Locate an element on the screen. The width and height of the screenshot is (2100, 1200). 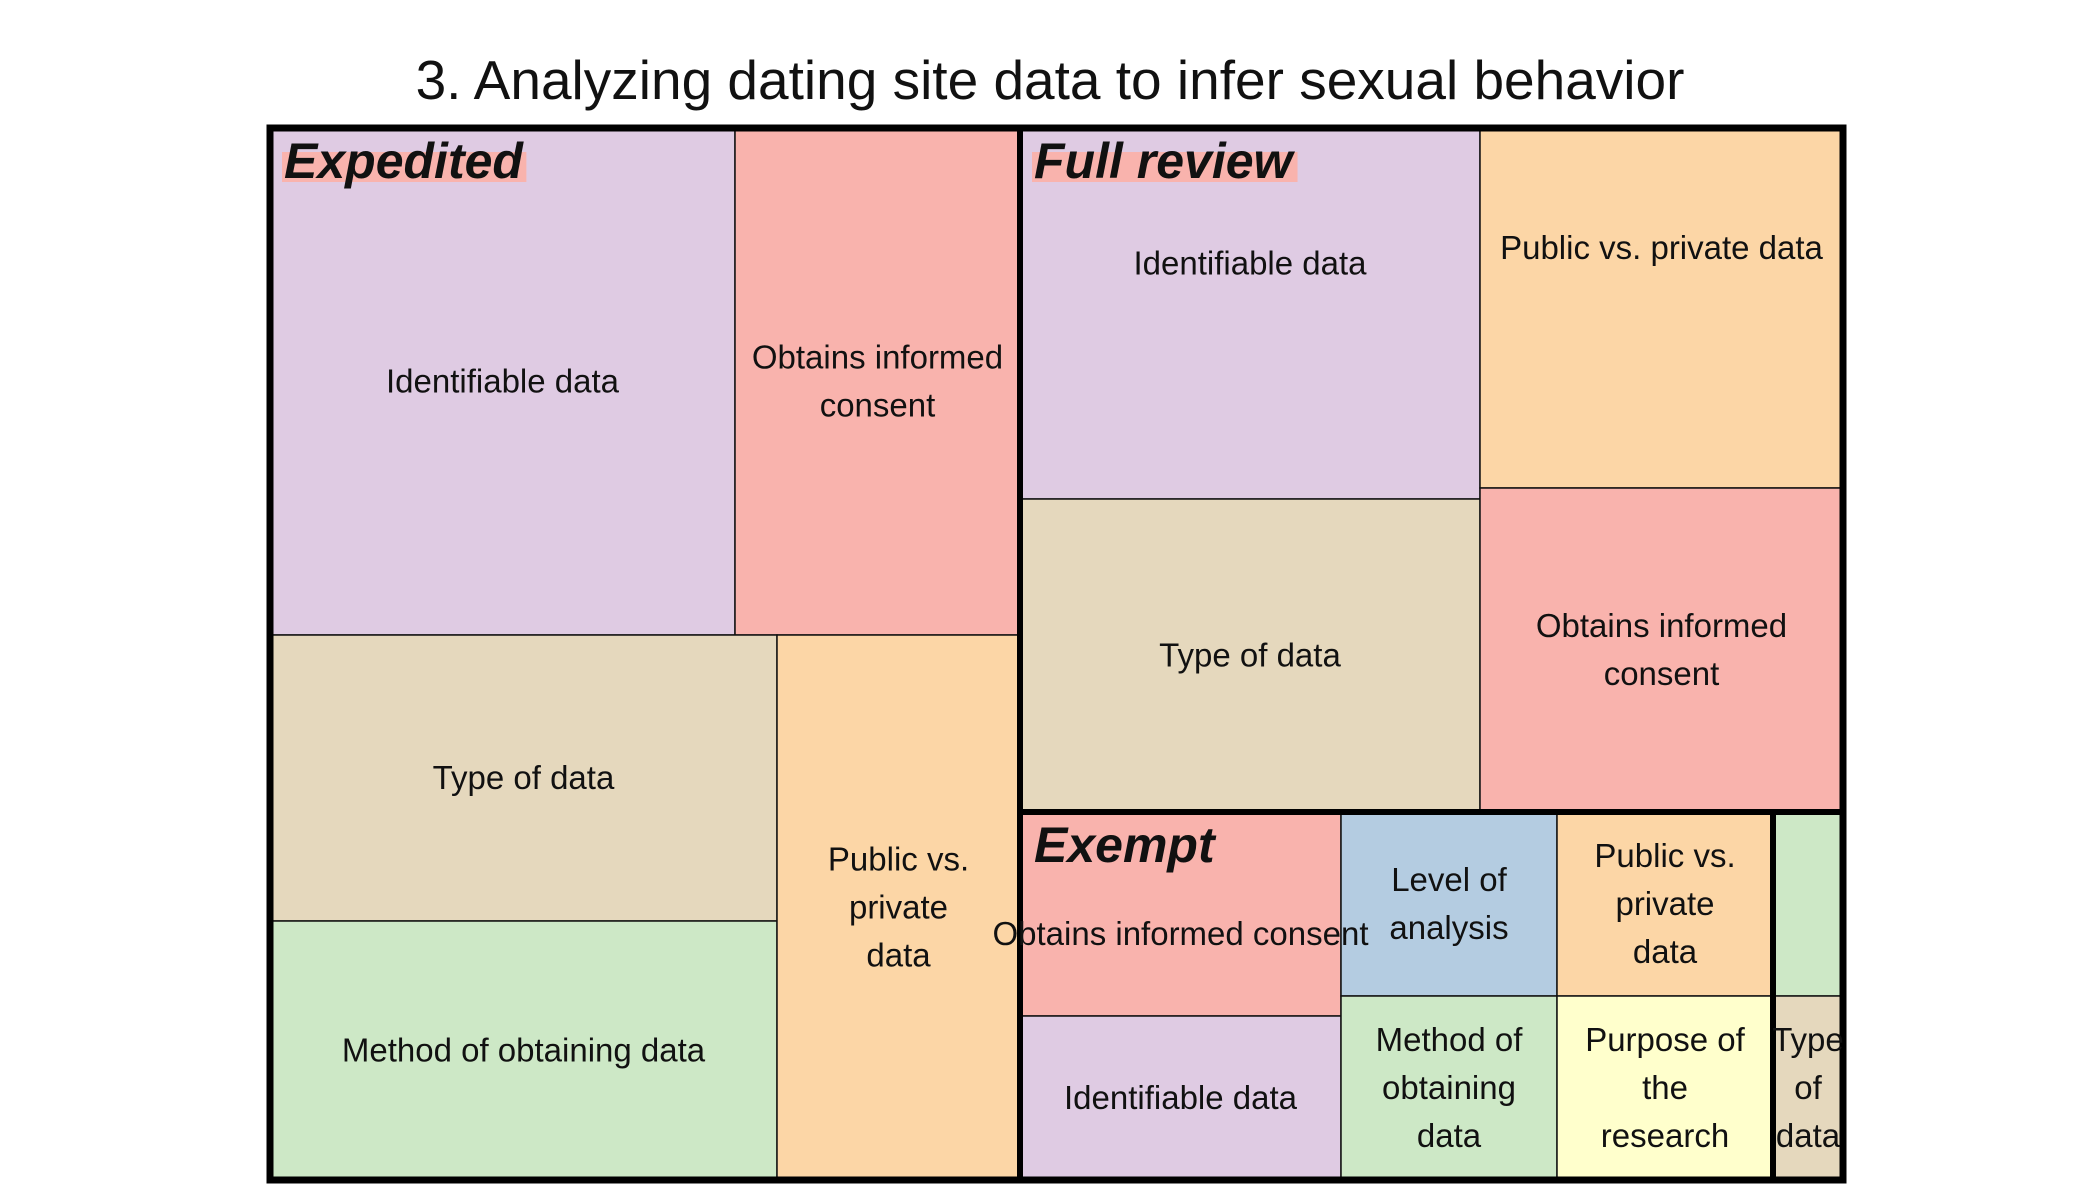
tile-expedited-method-of-obtaining-data is located at coordinates (523, 1050).